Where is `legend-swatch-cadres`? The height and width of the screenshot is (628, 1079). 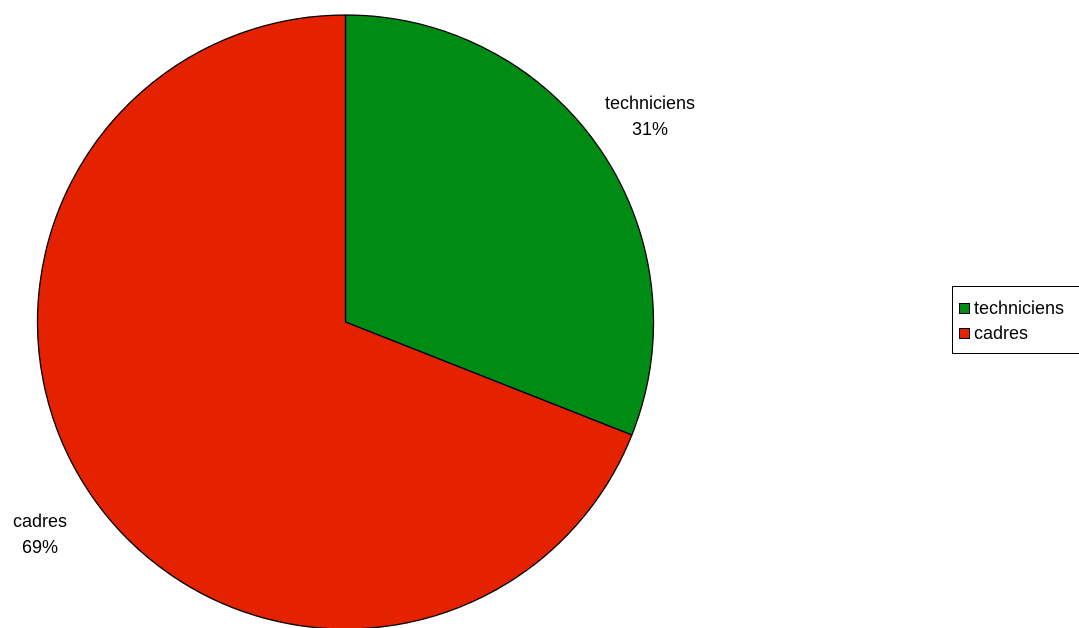
legend-swatch-cadres is located at coordinates (964, 333).